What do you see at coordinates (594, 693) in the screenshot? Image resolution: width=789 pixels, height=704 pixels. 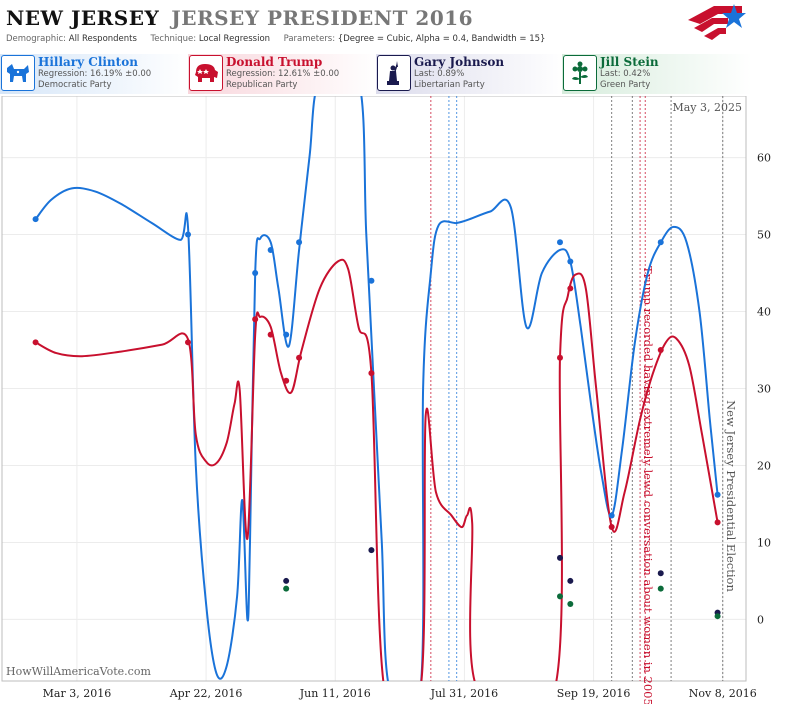 I see `x-tick-label: Sep 19, 2016` at bounding box center [594, 693].